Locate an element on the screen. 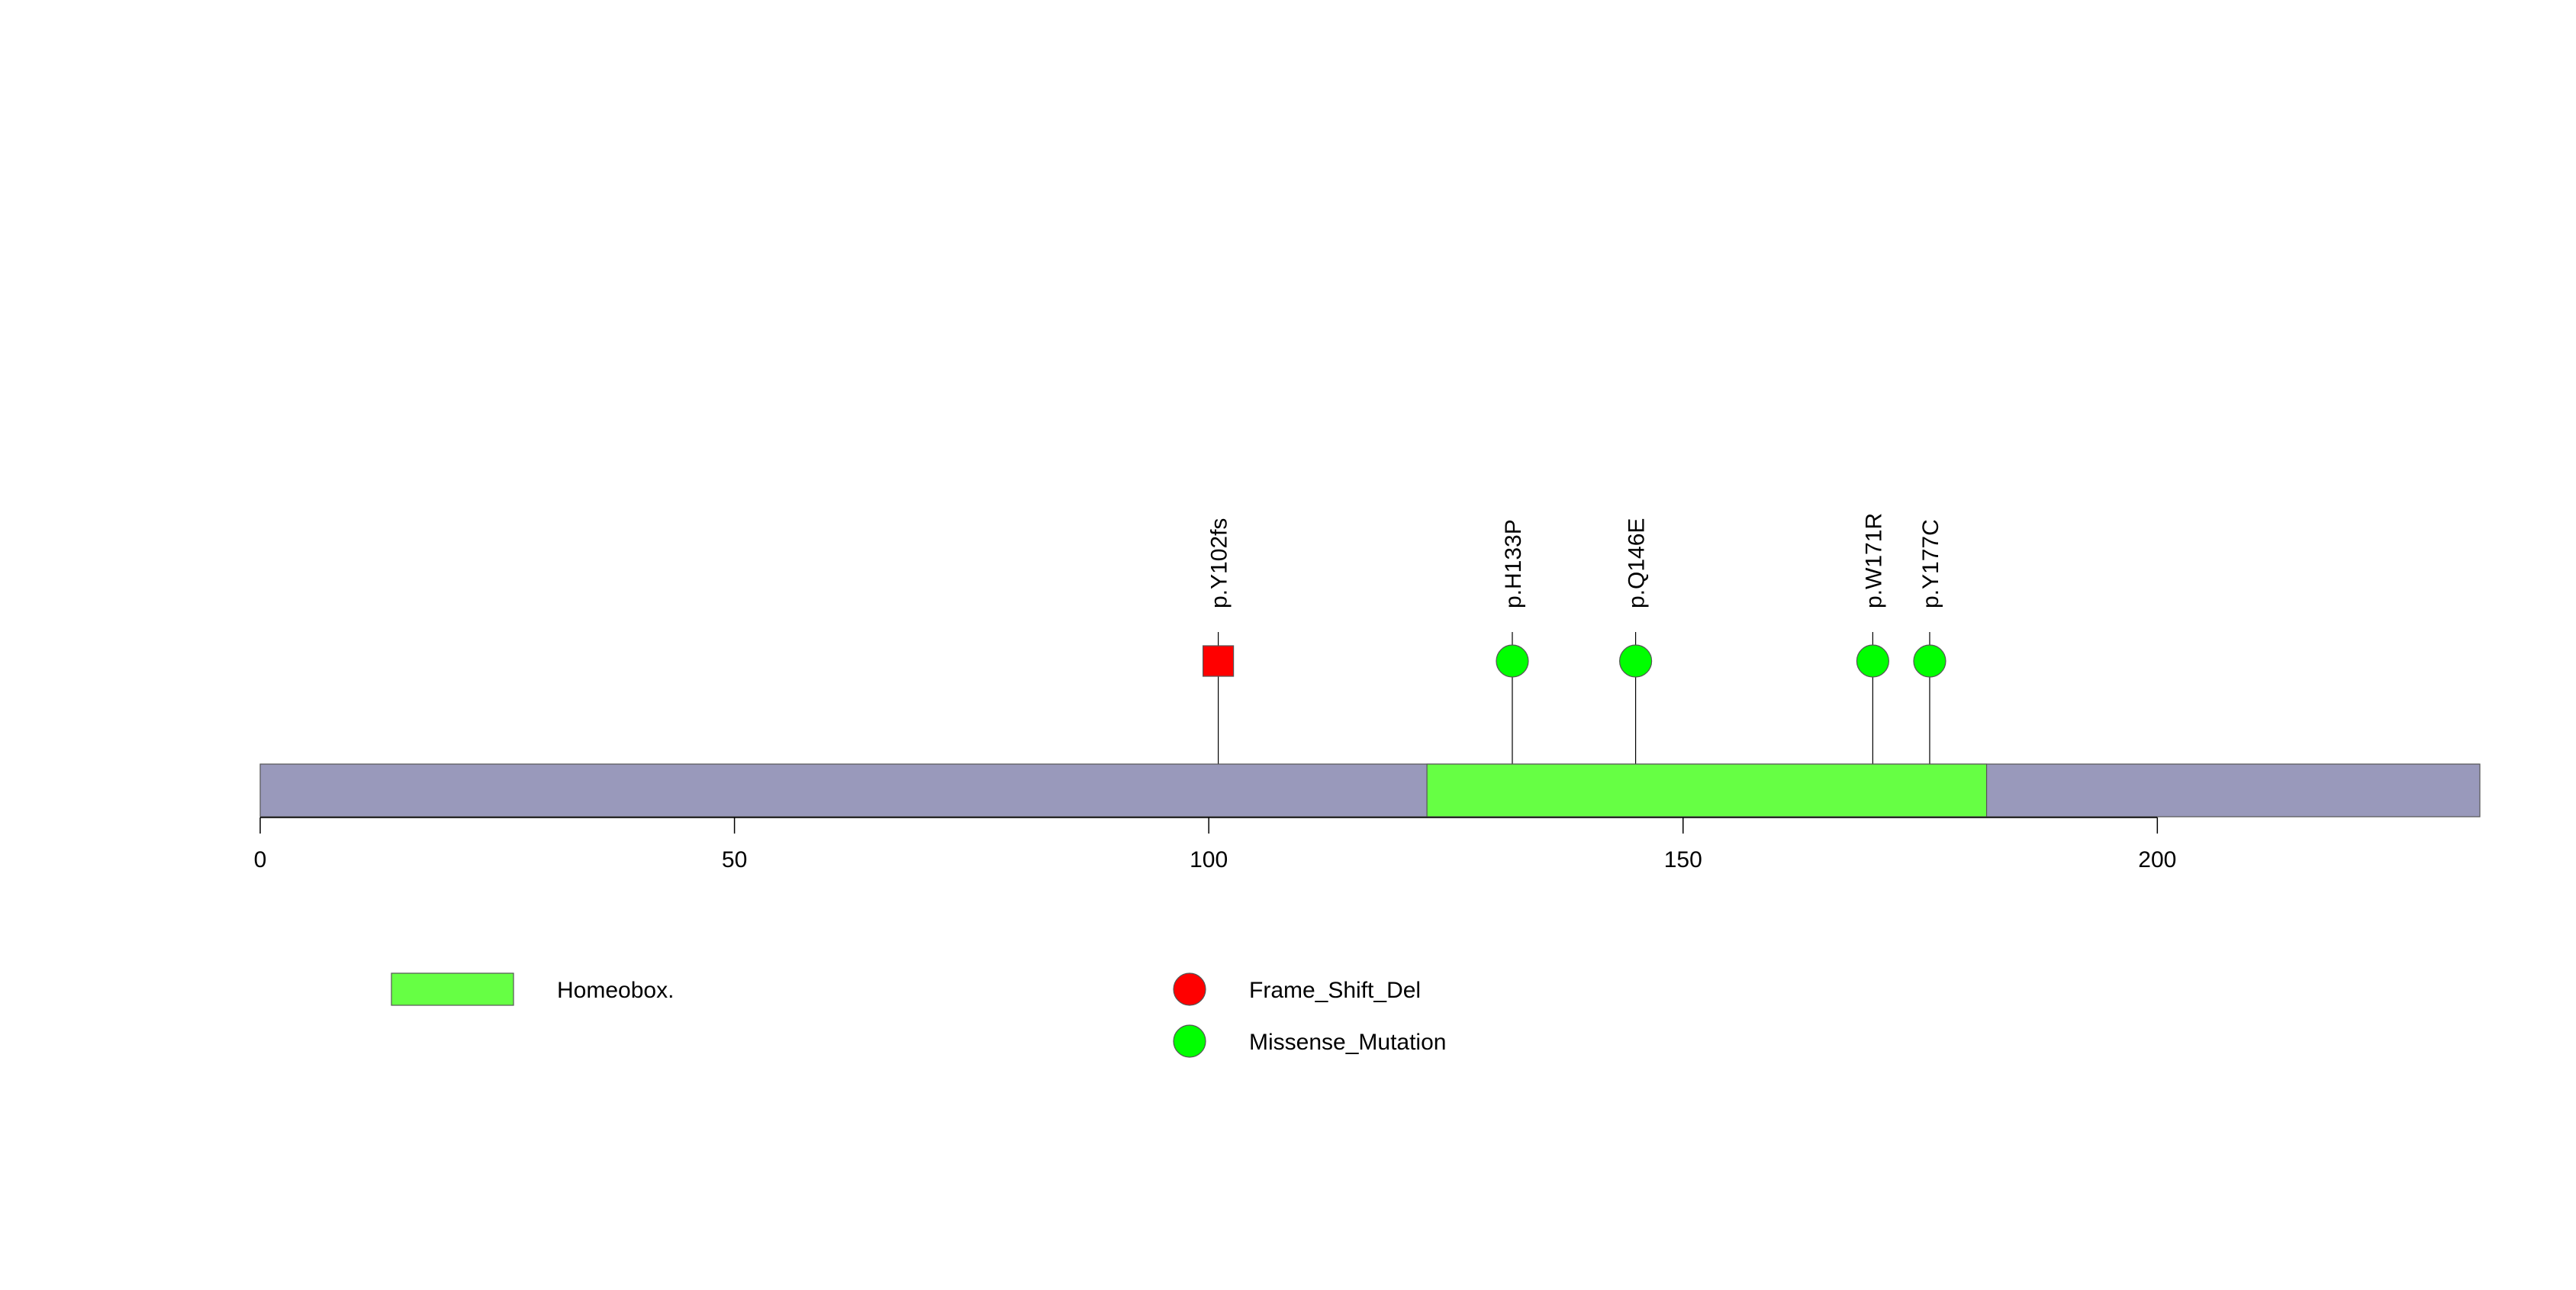 Image resolution: width=2576 pixels, height=1290 pixels. legend-domain-swatch is located at coordinates (452, 989).